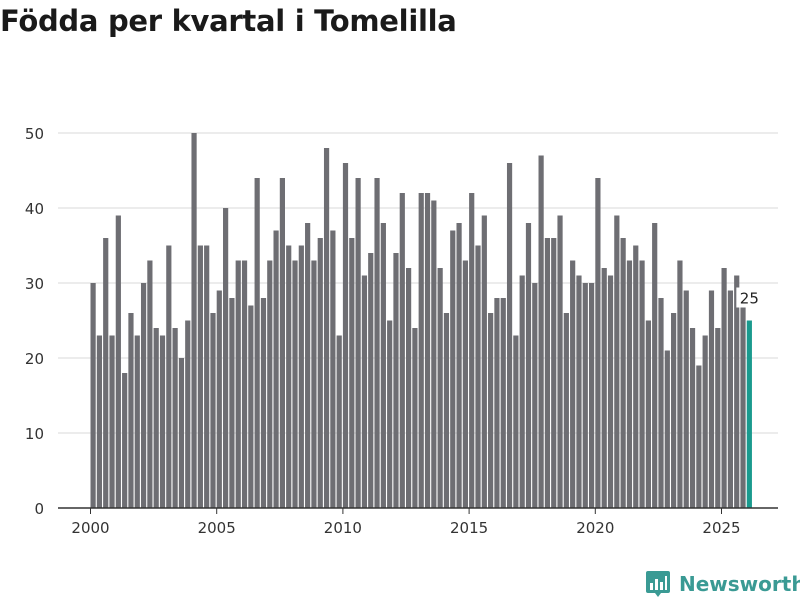 Image resolution: width=800 pixels, height=600 pixels. I want to click on y-tick-label: 0, so click(39, 509).